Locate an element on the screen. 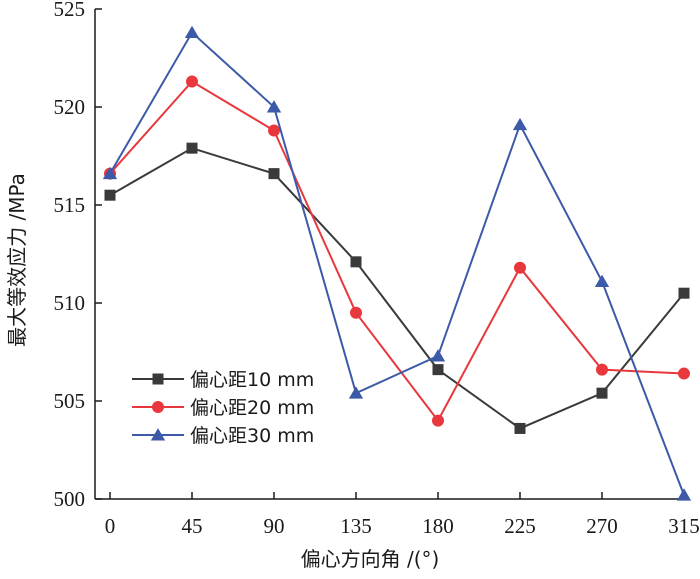 The height and width of the screenshot is (579, 700). legend-item: 偏心距20 mm is located at coordinates (223, 408).